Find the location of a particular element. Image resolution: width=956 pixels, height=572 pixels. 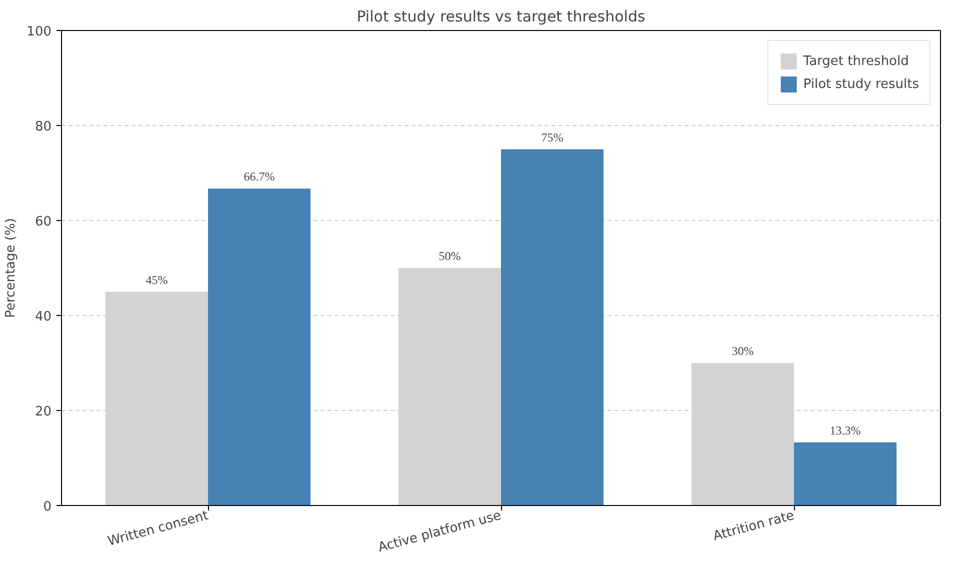

data-label: 30% is located at coordinates (743, 351).